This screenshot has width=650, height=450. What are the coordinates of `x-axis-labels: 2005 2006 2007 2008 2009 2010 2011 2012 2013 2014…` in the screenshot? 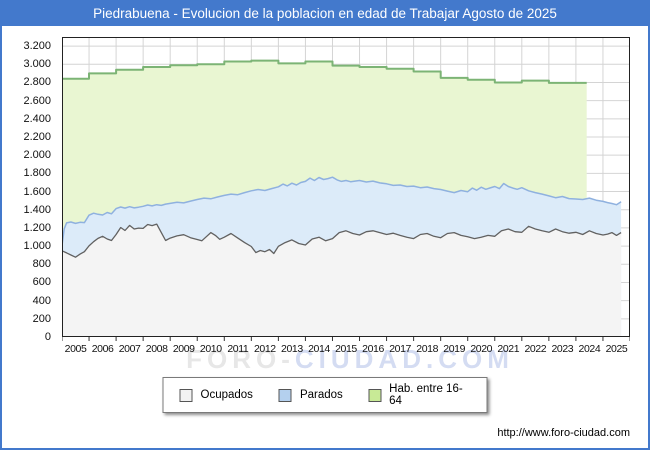 It's located at (346, 349).